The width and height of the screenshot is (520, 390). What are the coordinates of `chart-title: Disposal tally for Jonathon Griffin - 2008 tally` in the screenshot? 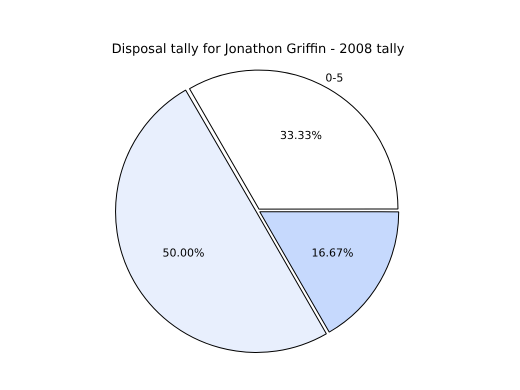 It's located at (258, 50).